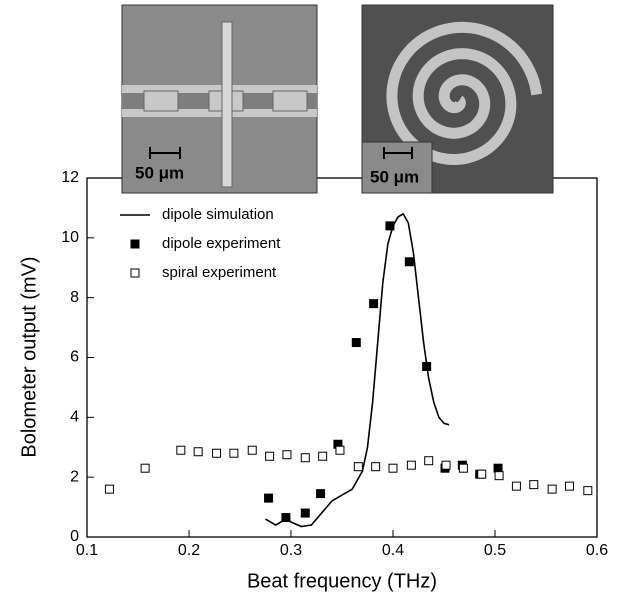  Describe the element at coordinates (218, 214) in the screenshot. I see `legend-label: dipole simulation` at that location.